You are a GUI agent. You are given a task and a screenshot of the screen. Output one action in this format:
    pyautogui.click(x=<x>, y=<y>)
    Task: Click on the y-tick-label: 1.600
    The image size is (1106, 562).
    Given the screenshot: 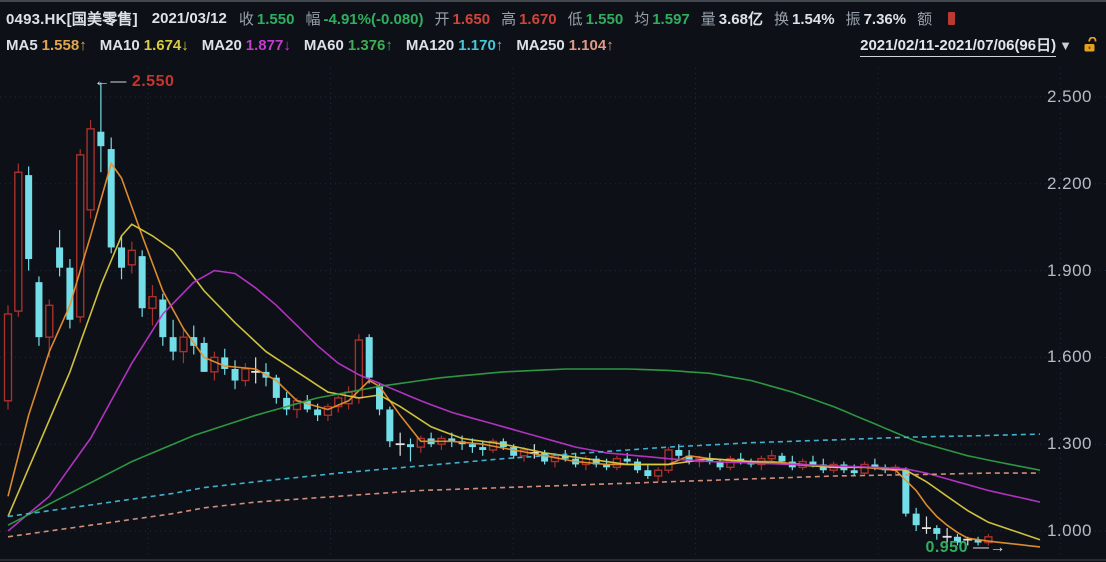 What is the action you would take?
    pyautogui.click(x=1069, y=357)
    